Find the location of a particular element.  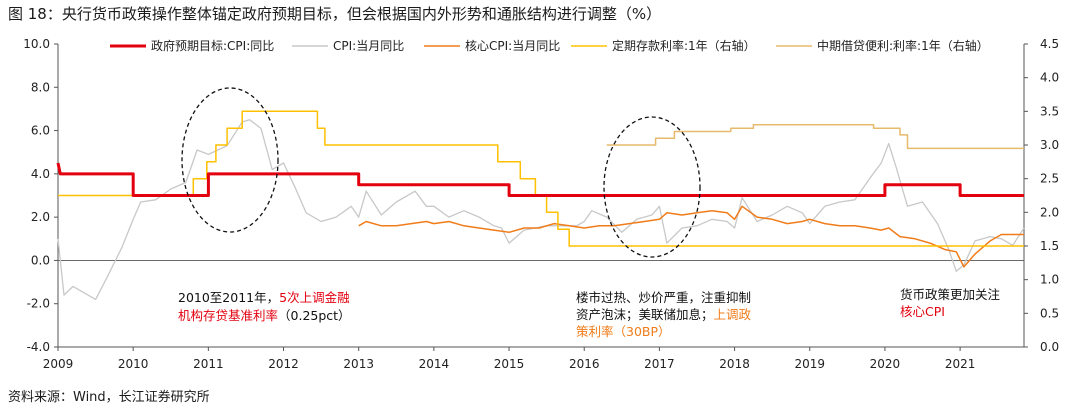

y-right-tick-label: 1.0 is located at coordinates (1049, 280).